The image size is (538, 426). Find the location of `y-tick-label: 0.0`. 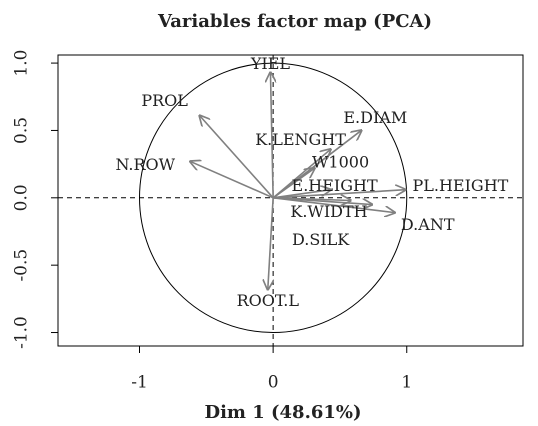

y-tick-label: 0.0 is located at coordinates (22, 197).